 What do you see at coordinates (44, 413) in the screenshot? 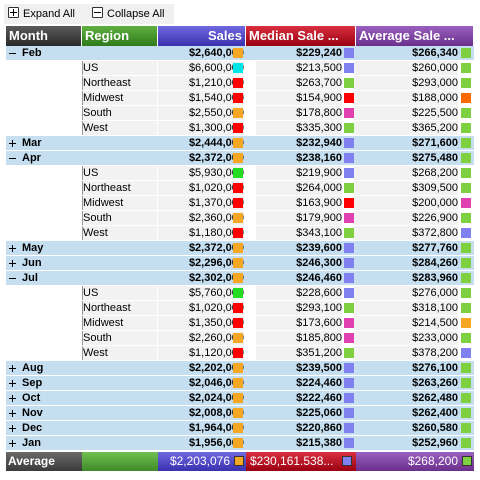
I see `month-cell: Nov` at bounding box center [44, 413].